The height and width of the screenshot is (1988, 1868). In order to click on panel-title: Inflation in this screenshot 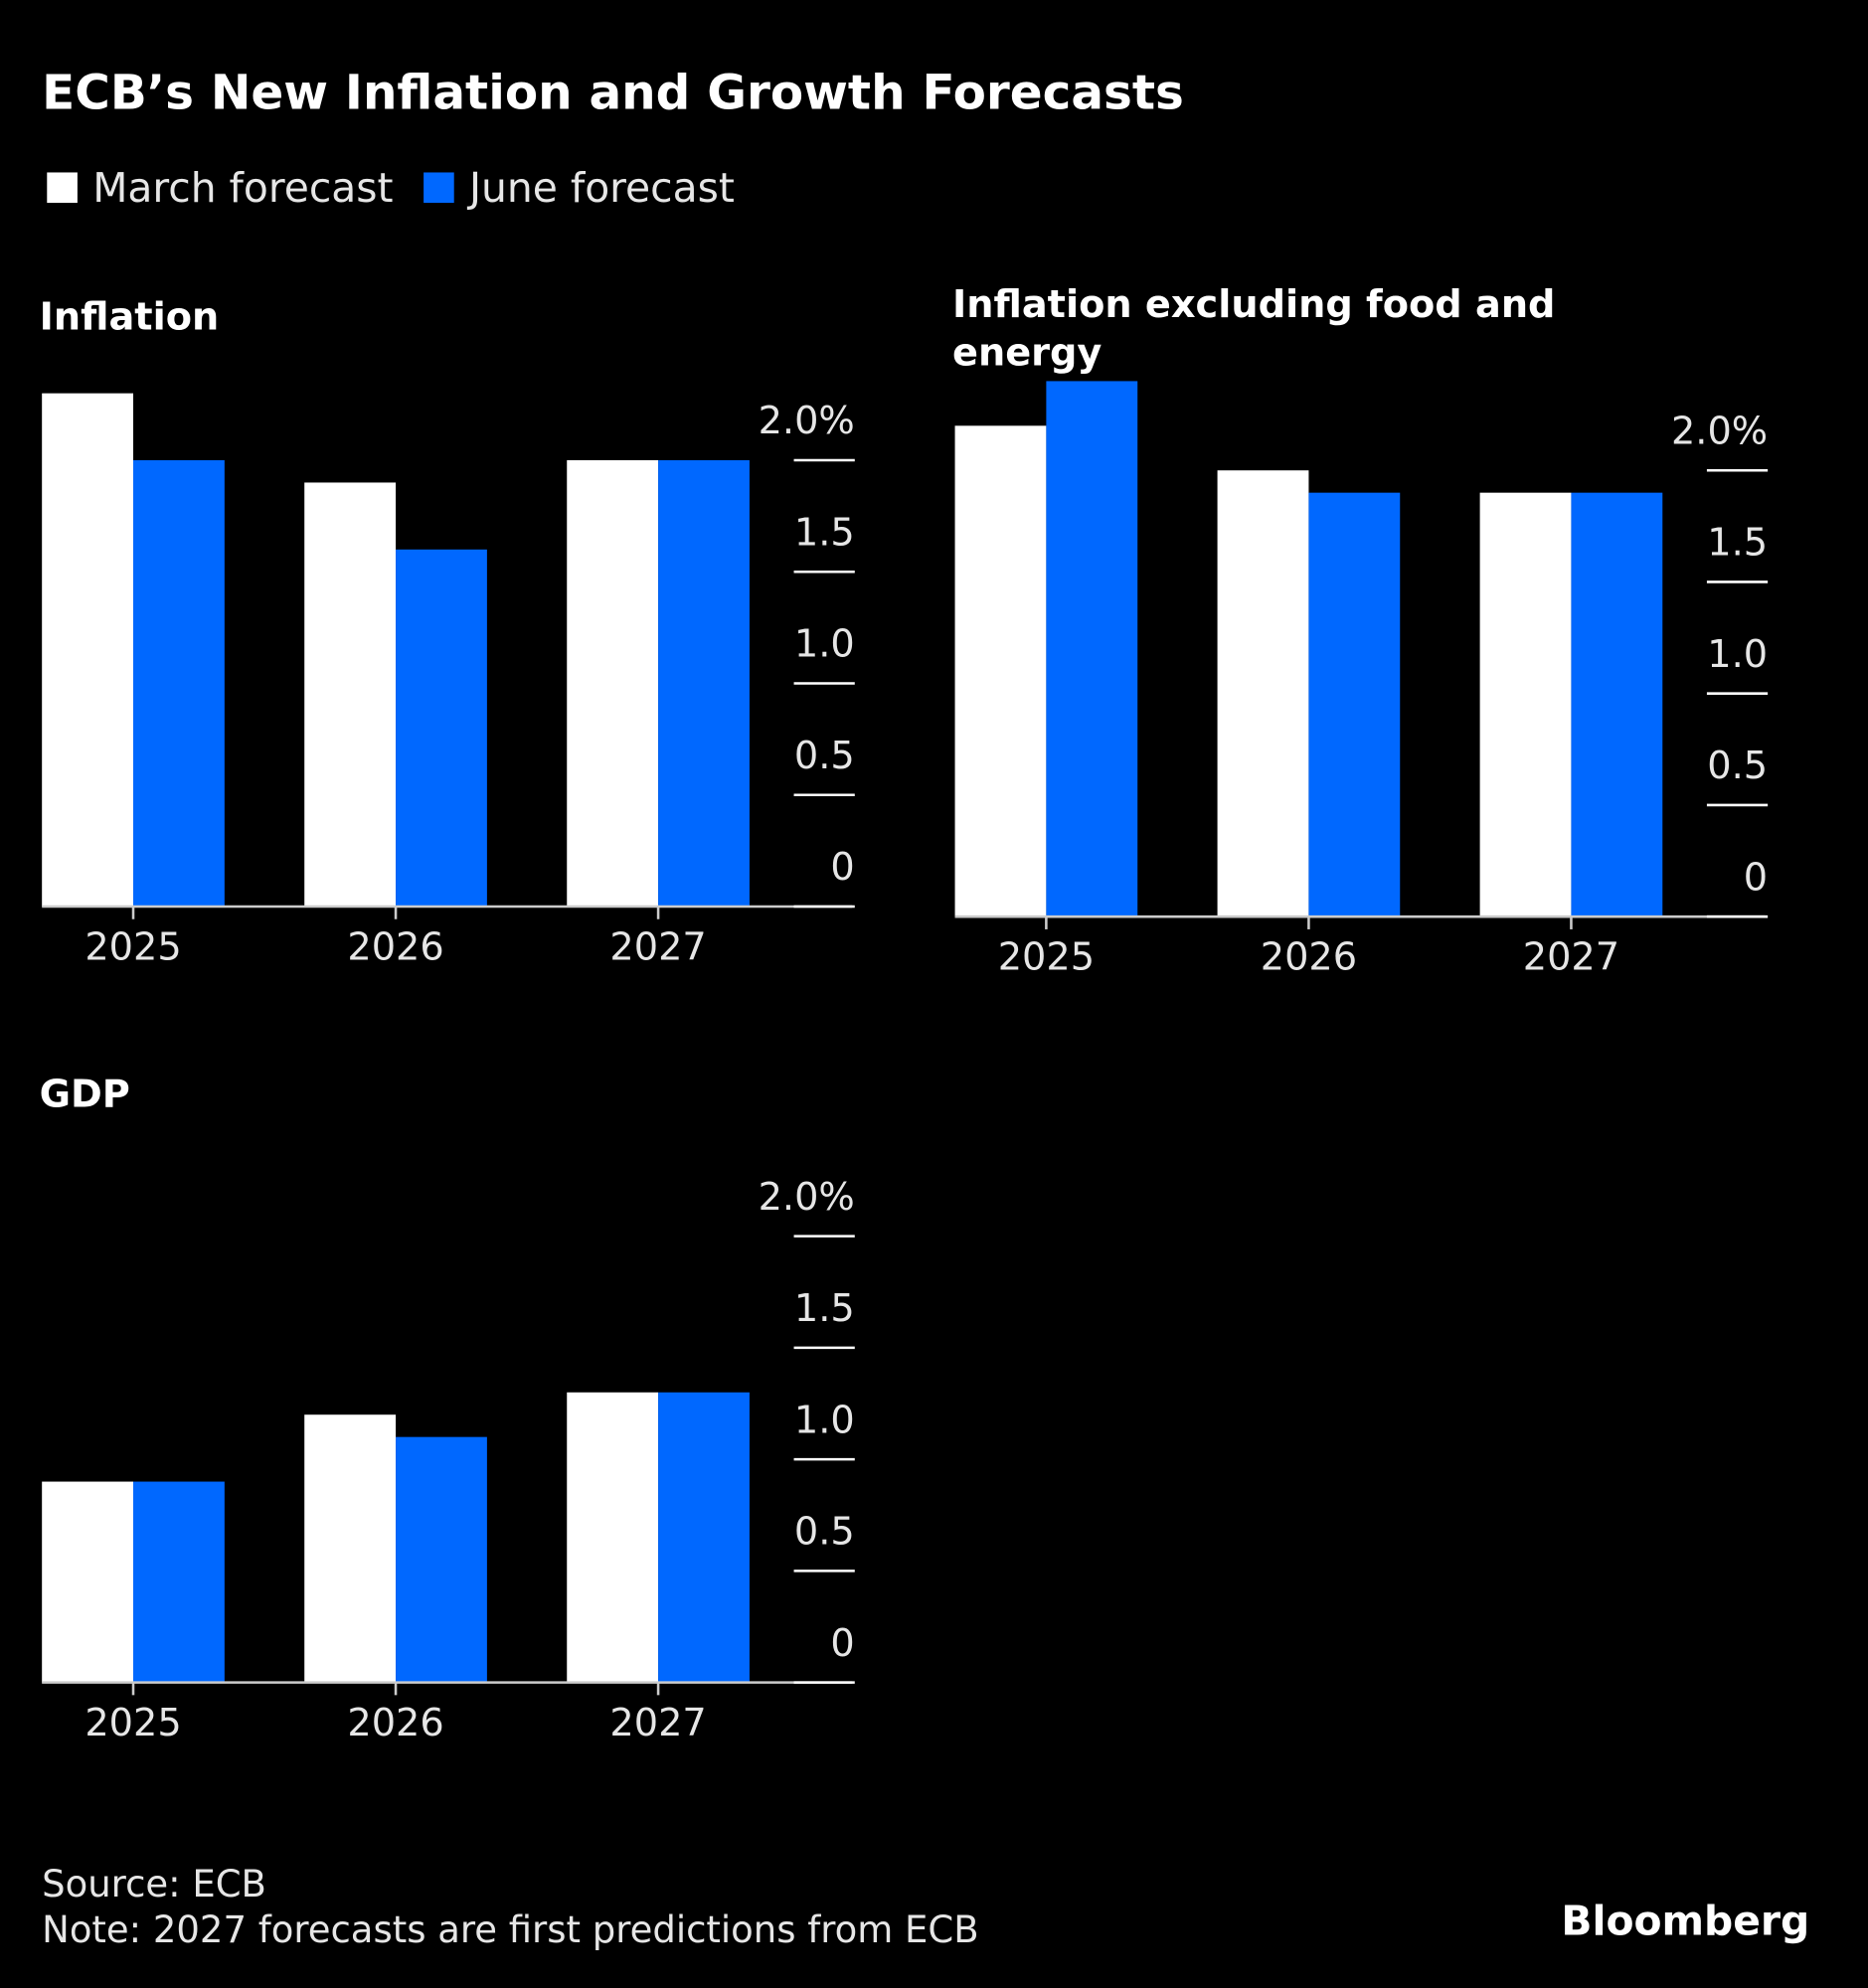, I will do `click(129, 317)`.